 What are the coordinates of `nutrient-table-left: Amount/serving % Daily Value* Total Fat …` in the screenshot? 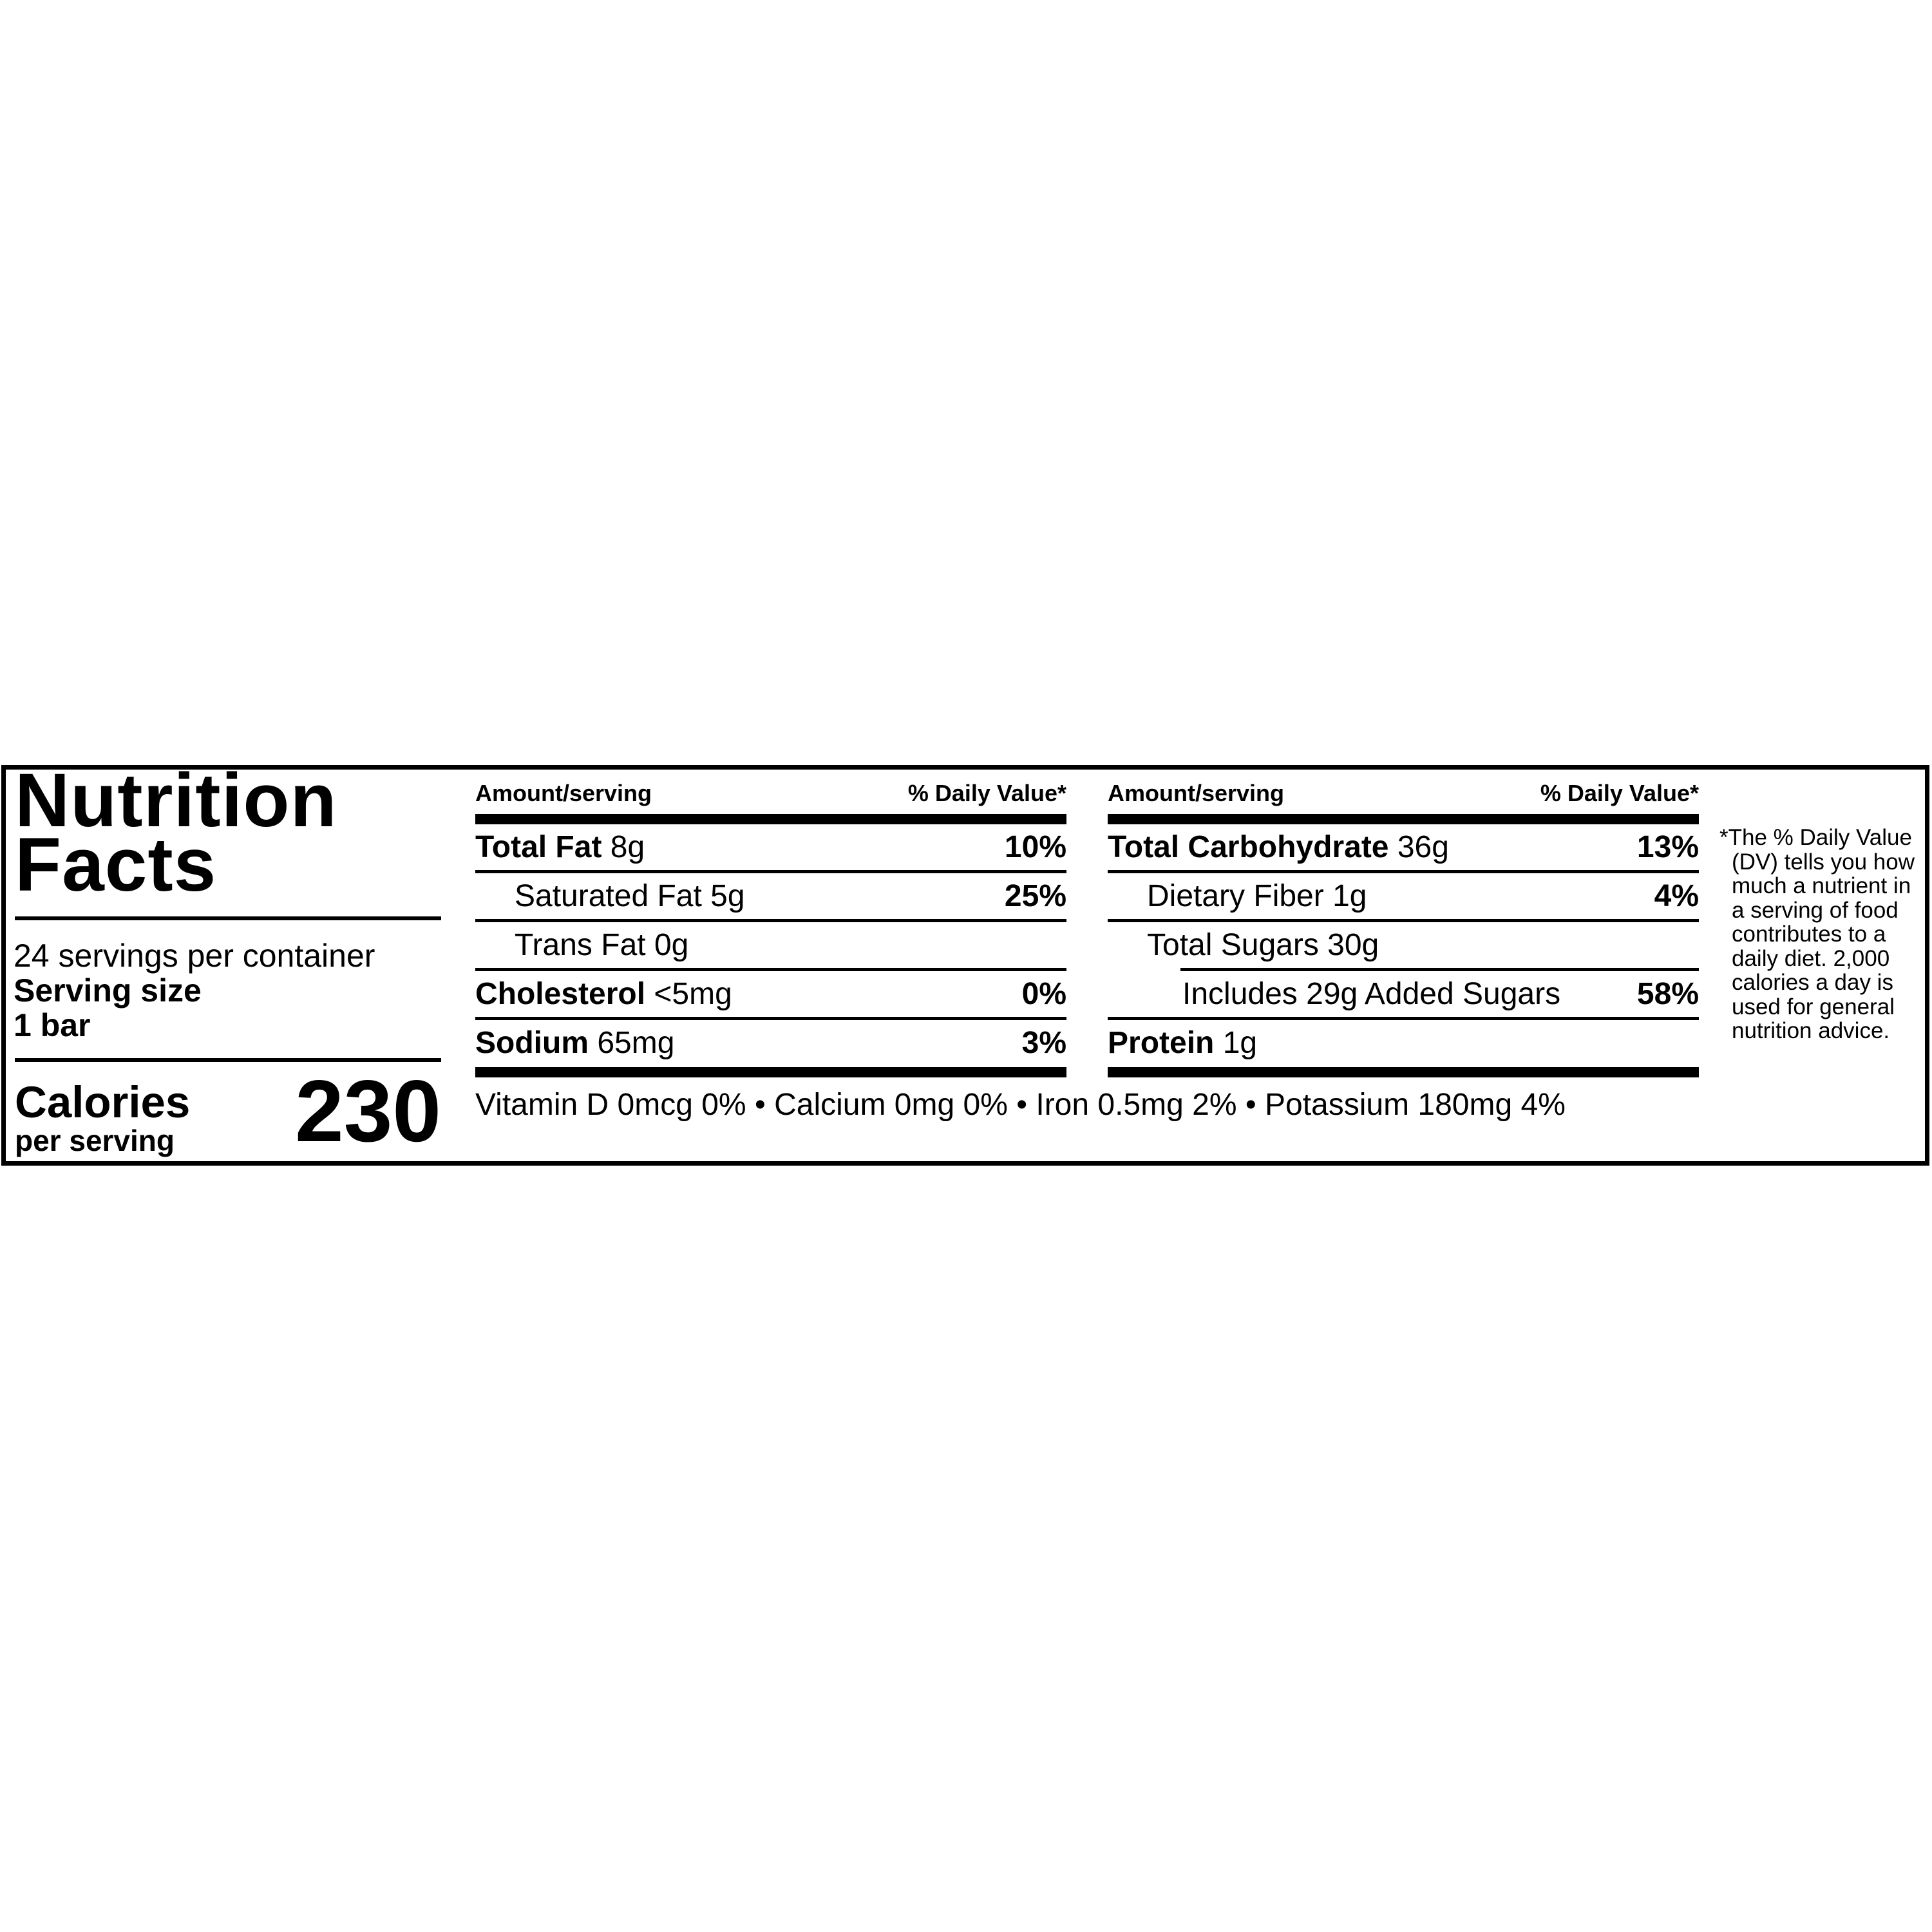 It's located at (771, 925).